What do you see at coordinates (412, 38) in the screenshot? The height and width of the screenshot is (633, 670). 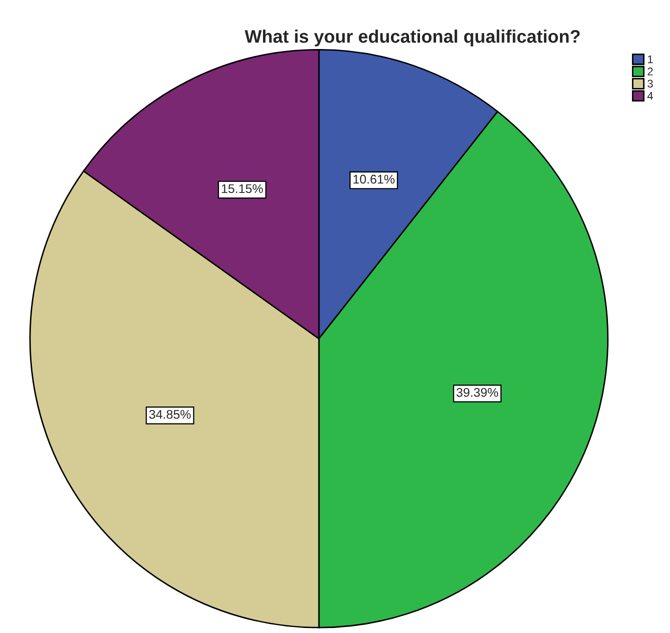 I see `chart-title: What is your educational qualification?` at bounding box center [412, 38].